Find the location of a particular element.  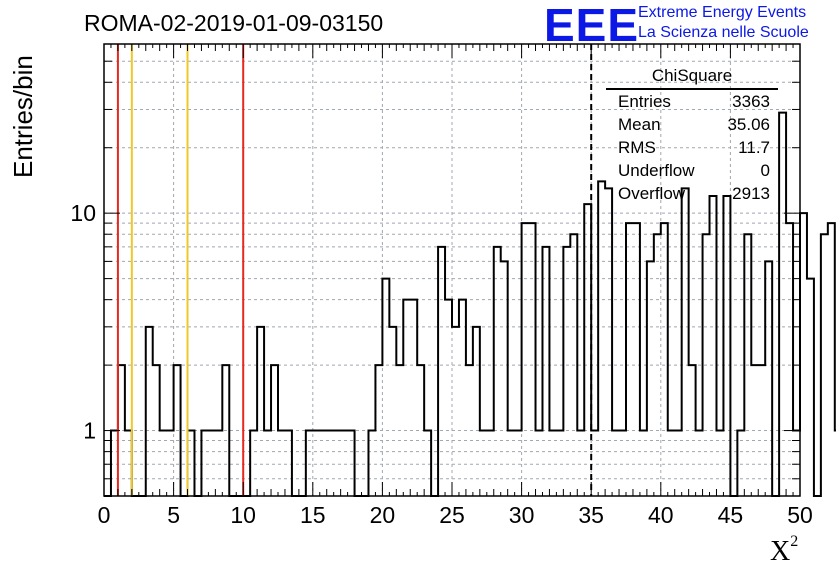

x-tick-label: 15 is located at coordinates (313, 515).